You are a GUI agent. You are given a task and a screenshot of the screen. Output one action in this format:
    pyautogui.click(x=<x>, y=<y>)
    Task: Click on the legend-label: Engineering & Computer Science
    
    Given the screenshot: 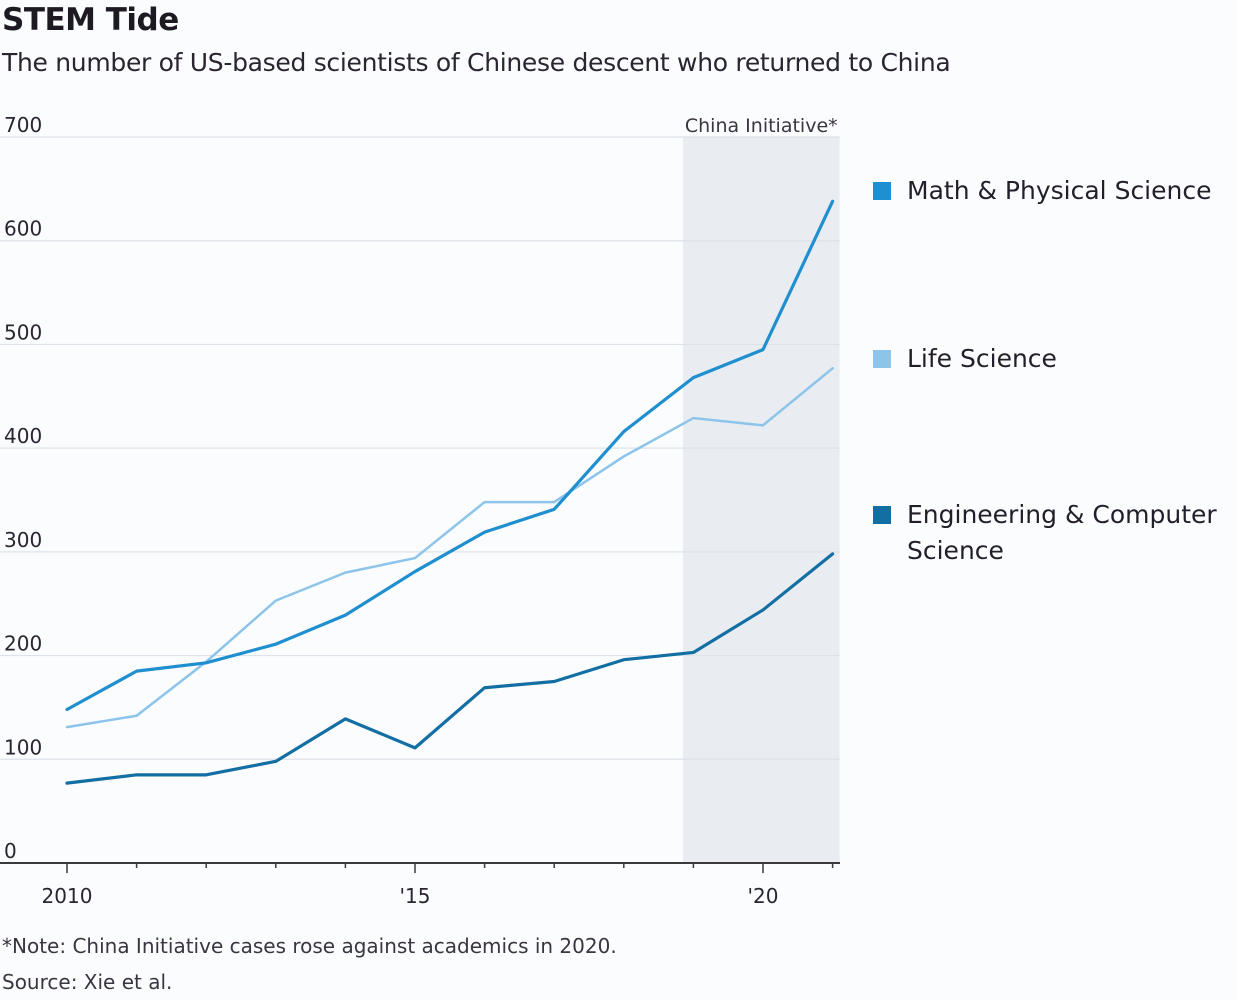 What is the action you would take?
    pyautogui.click(x=1062, y=532)
    